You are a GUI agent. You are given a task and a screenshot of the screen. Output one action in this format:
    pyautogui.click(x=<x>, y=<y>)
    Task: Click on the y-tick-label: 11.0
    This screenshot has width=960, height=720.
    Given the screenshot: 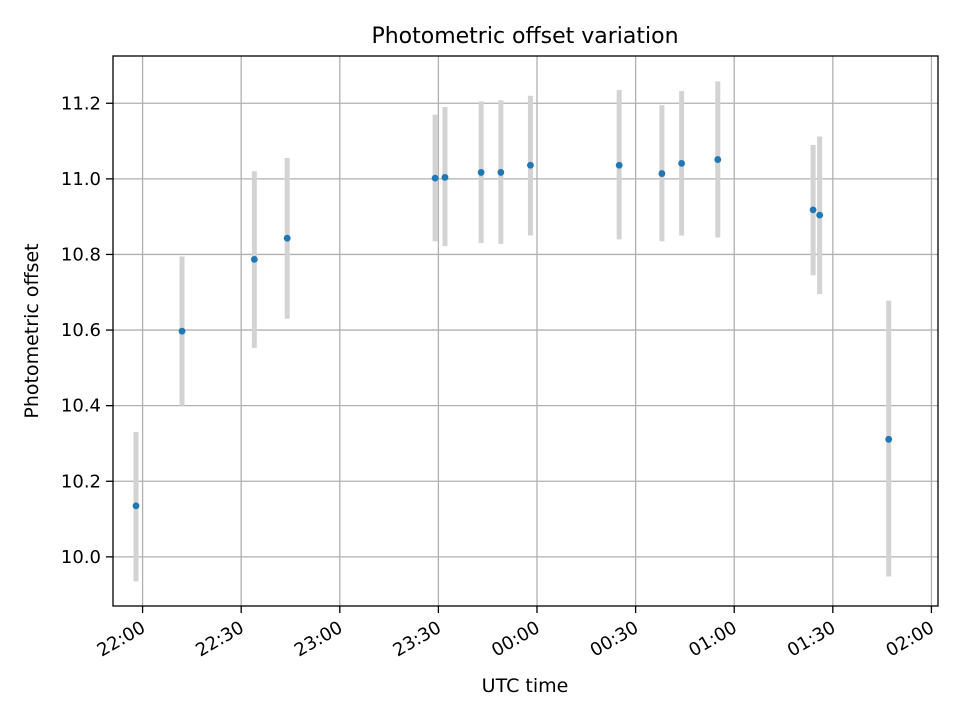 What is the action you would take?
    pyautogui.click(x=81, y=179)
    